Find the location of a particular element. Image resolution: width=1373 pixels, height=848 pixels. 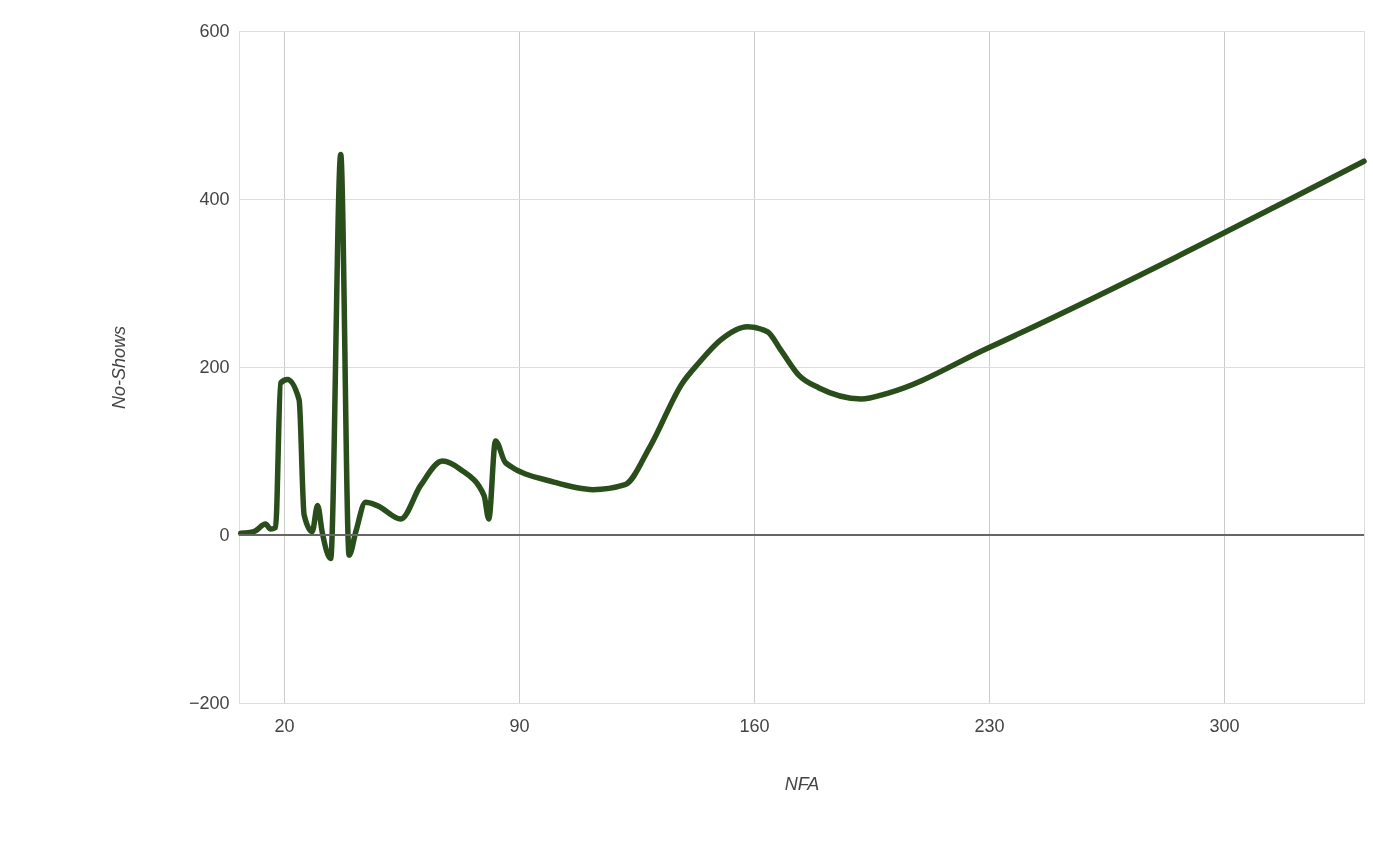

x-tick-label: 230 is located at coordinates (989, 725).